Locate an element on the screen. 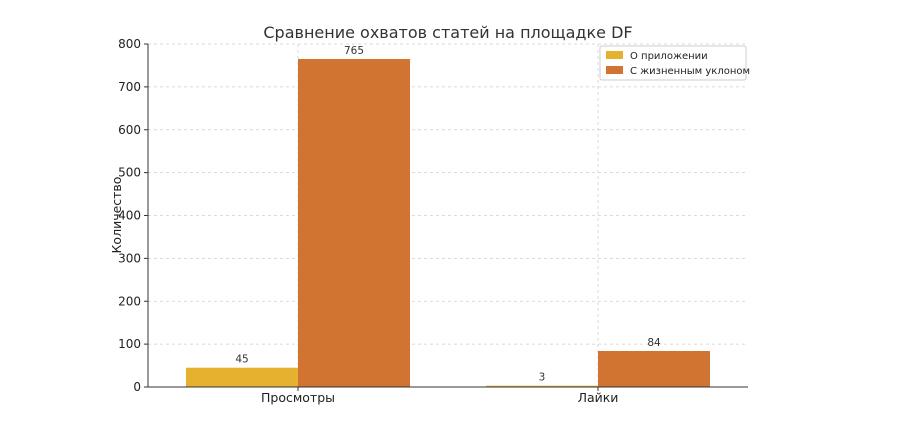  y-tick-label: 700 is located at coordinates (129, 87).